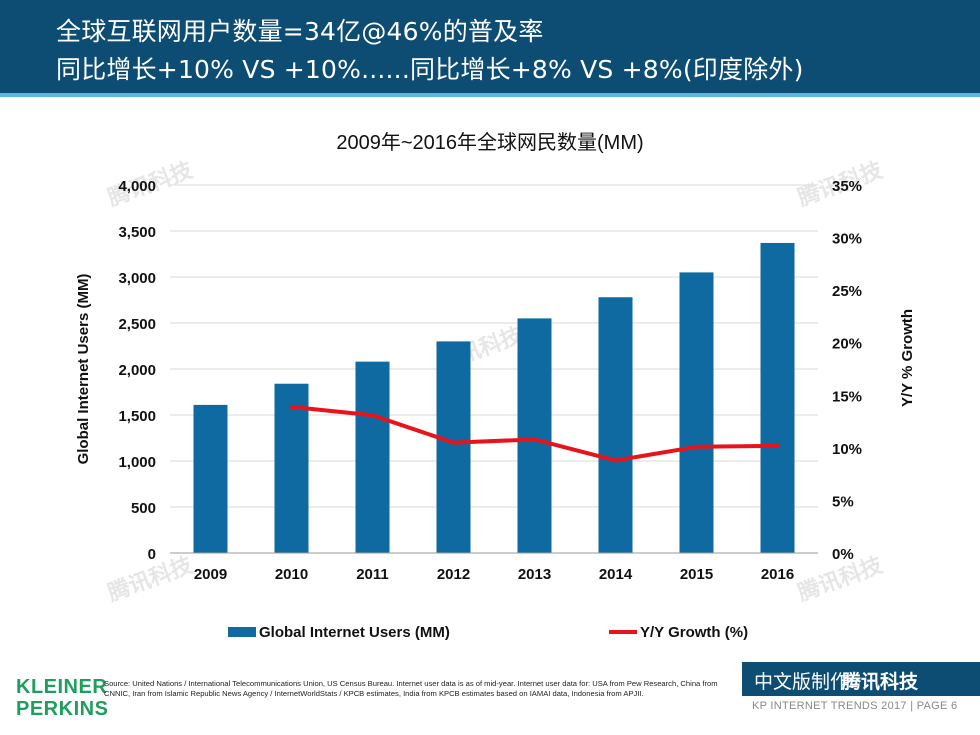 The image size is (980, 735). Describe the element at coordinates (291, 468) in the screenshot. I see `bar-2010` at that location.